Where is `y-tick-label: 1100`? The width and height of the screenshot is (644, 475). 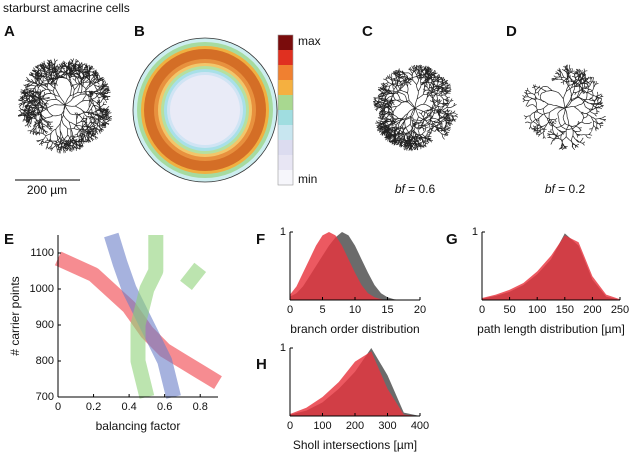
y-tick-label: 1100 is located at coordinates (42, 253).